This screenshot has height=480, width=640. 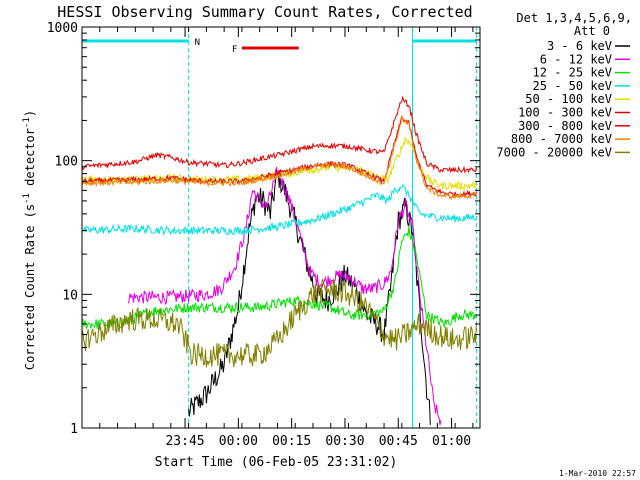 I want to click on legend-label-2: 12 - 25 keV, so click(x=572, y=73).